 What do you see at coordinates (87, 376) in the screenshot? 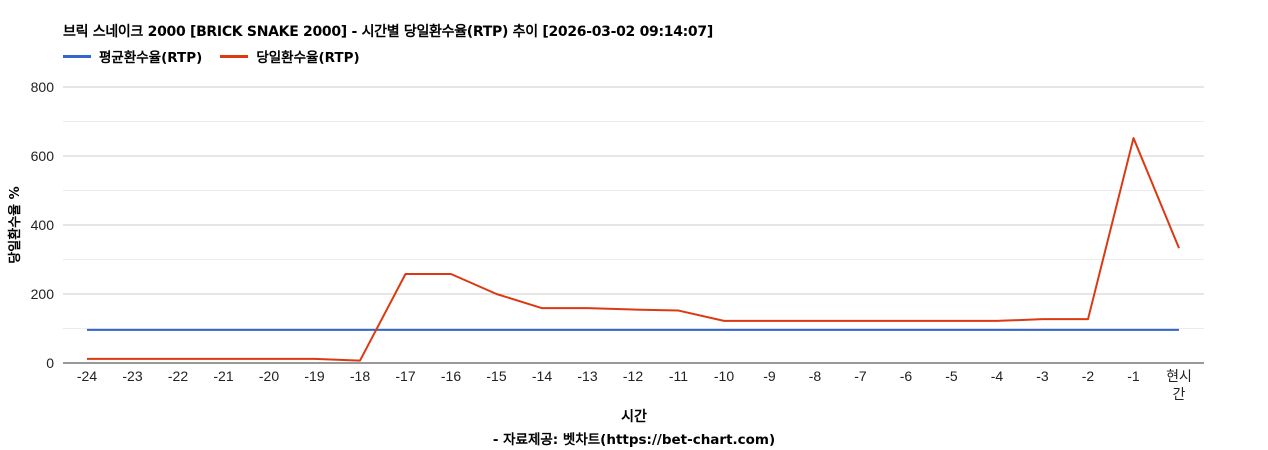
I see `x-tick-label: -24` at bounding box center [87, 376].